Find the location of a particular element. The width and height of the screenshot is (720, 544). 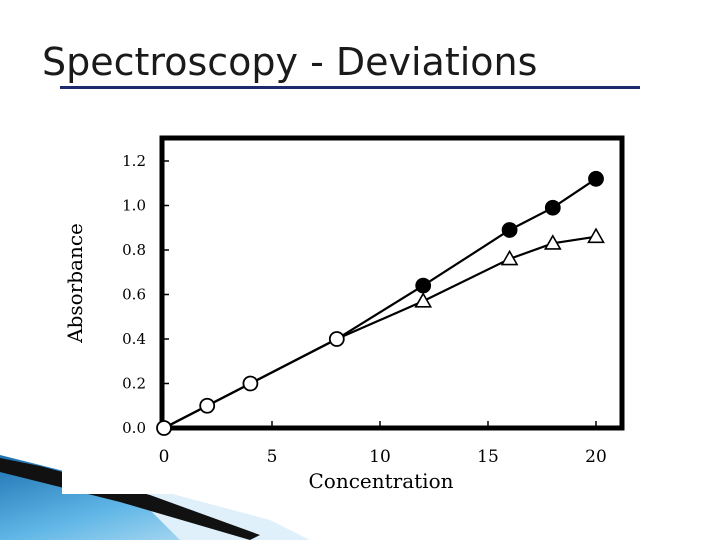

y-axis-label: Absorbance is located at coordinates (75, 283).